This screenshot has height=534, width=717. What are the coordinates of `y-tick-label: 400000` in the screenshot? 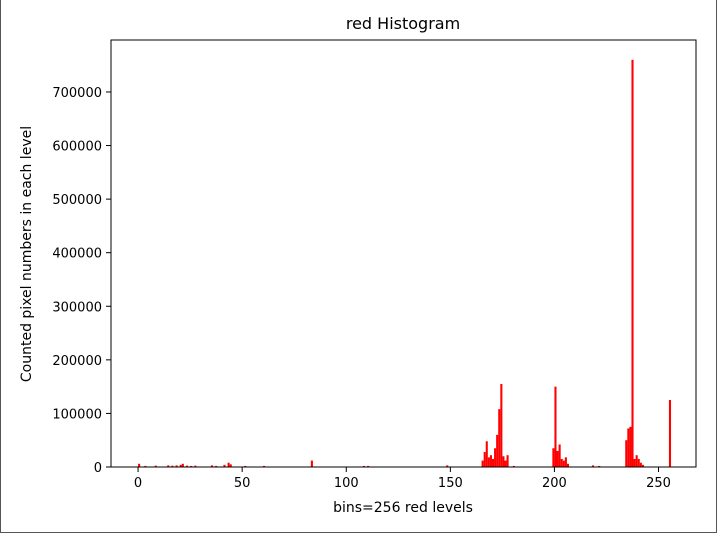 It's located at (77, 254).